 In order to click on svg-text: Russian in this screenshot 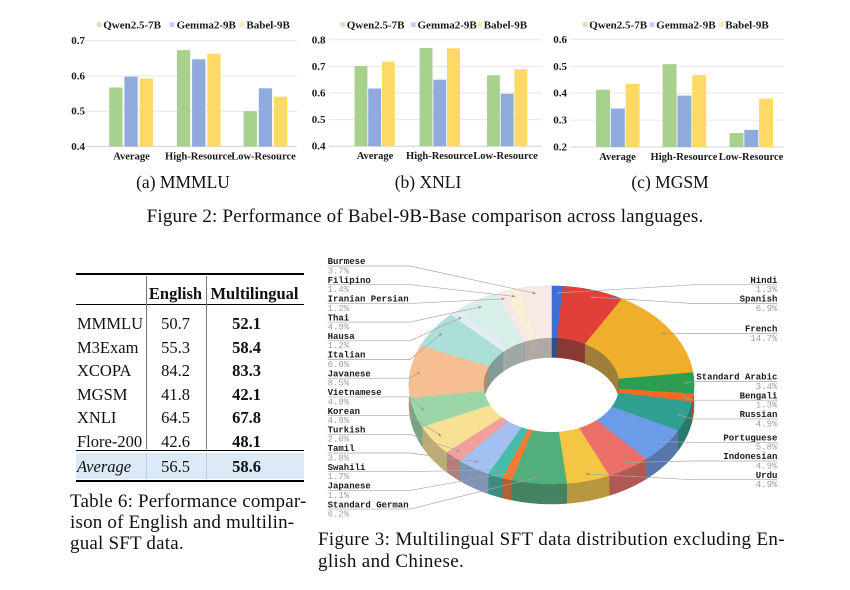, I will do `click(759, 415)`.